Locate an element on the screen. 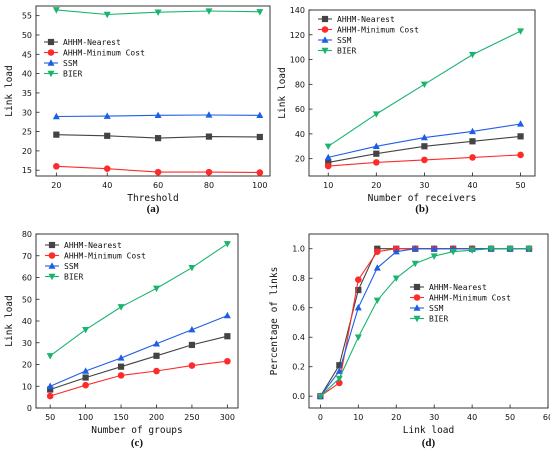 This screenshot has width=550, height=454. x-tick-label: 30 is located at coordinates (434, 417).